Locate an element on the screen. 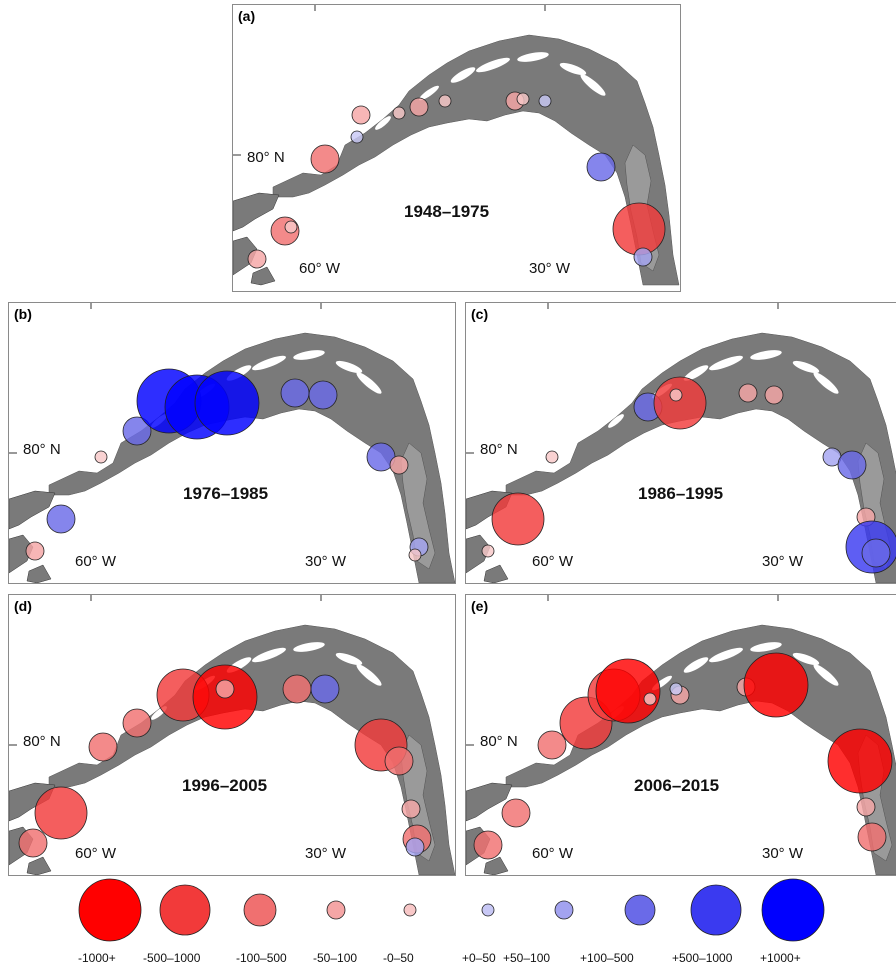 The image size is (896, 966). map-d is located at coordinates (232, 735).